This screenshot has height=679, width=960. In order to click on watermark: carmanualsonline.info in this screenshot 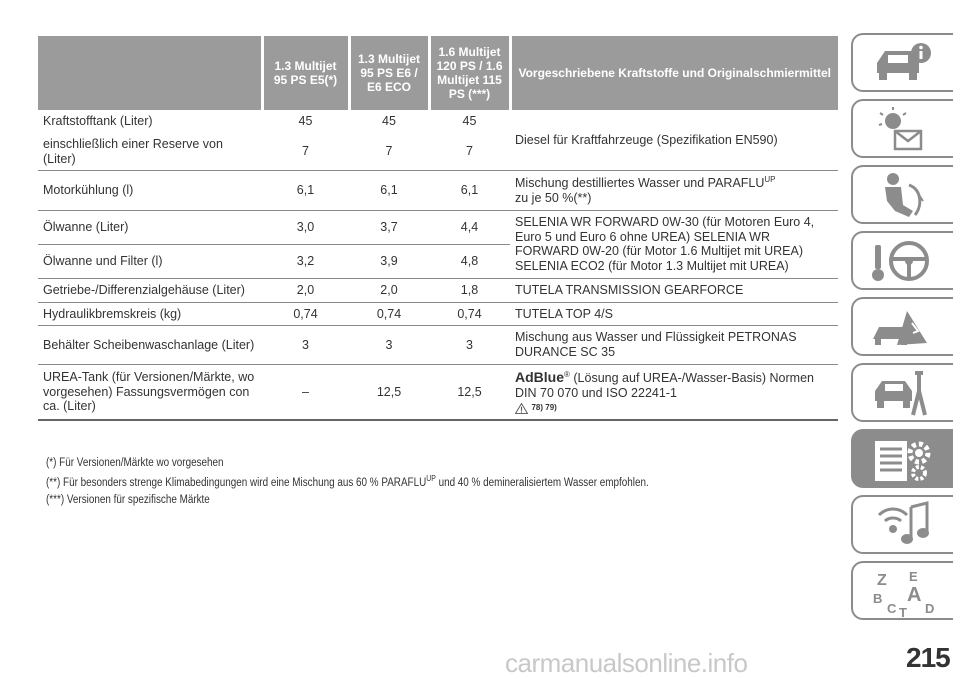, I will do `click(626, 663)`.